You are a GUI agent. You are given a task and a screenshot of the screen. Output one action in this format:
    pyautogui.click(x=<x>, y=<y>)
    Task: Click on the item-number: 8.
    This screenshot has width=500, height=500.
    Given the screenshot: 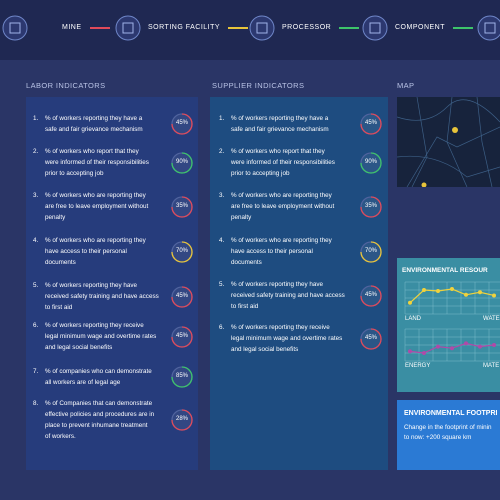 What is the action you would take?
    pyautogui.click(x=36, y=403)
    